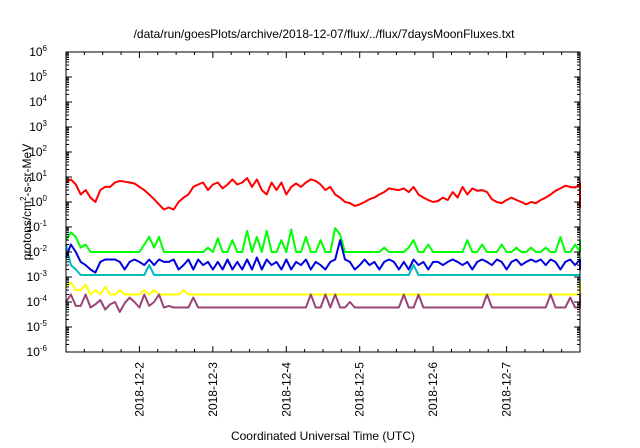  I want to click on y-tick-label: 10⁵, so click(38, 76).